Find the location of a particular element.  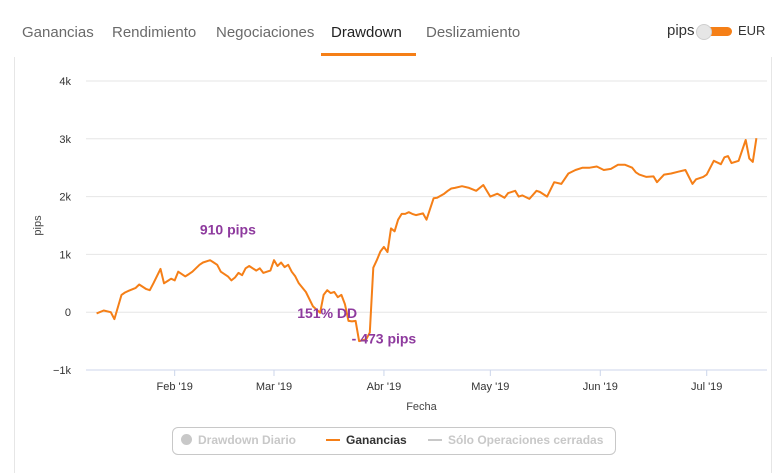

tab-negociaciones: Negociaciones is located at coordinates (265, 32).